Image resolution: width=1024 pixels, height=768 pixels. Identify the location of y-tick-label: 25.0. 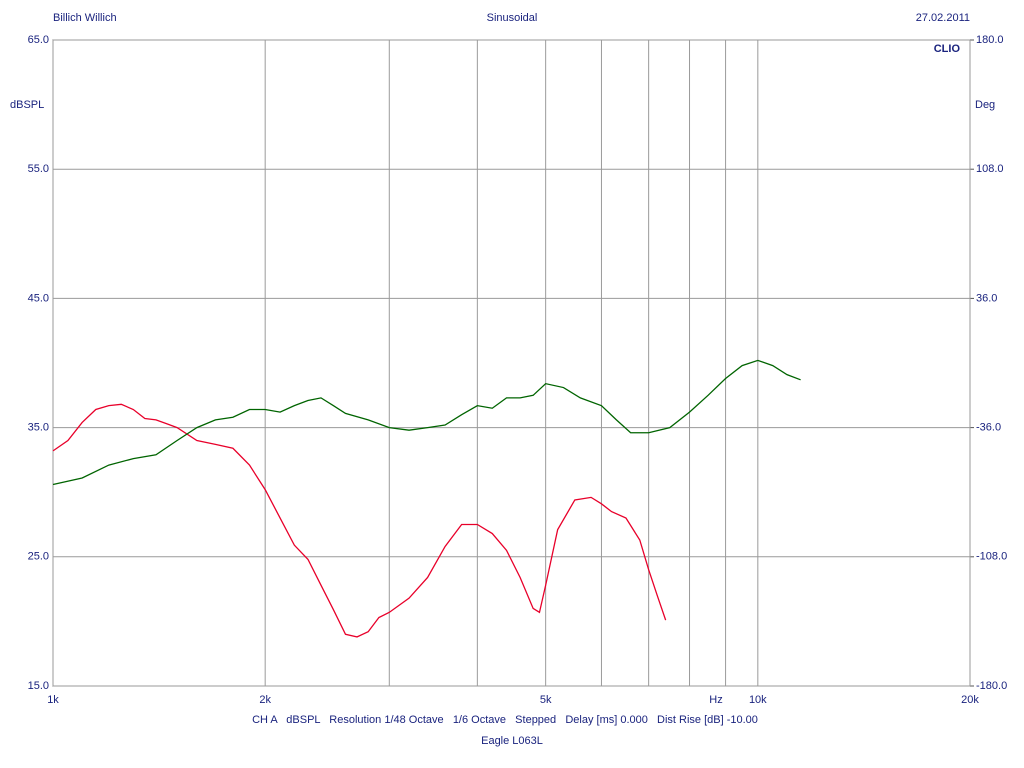
(38, 557).